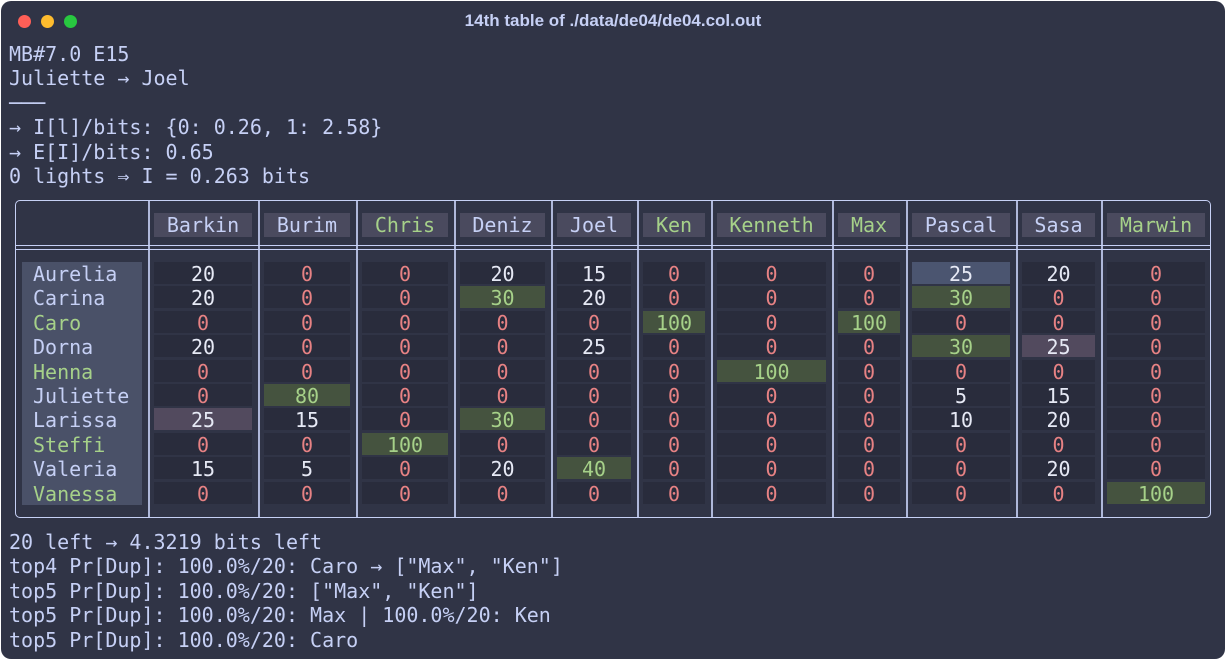 The width and height of the screenshot is (1226, 660). I want to click on row-name: Caro, so click(57, 322).